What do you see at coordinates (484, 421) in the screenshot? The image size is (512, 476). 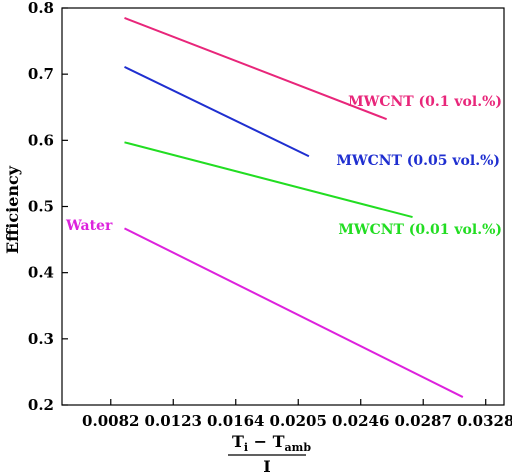 I see `x-tick-label: 0.0328` at bounding box center [484, 421].